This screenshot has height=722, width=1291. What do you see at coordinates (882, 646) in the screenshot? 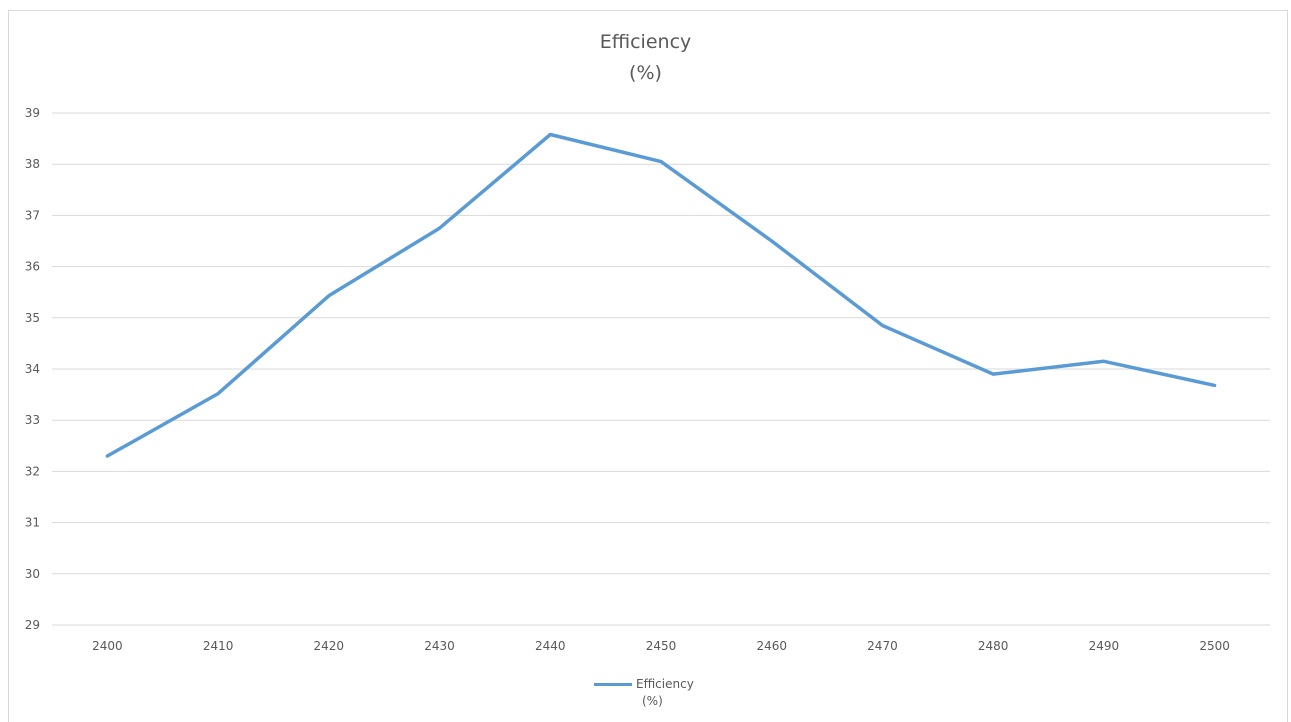
I see `x-tick-label: 2470` at bounding box center [882, 646].